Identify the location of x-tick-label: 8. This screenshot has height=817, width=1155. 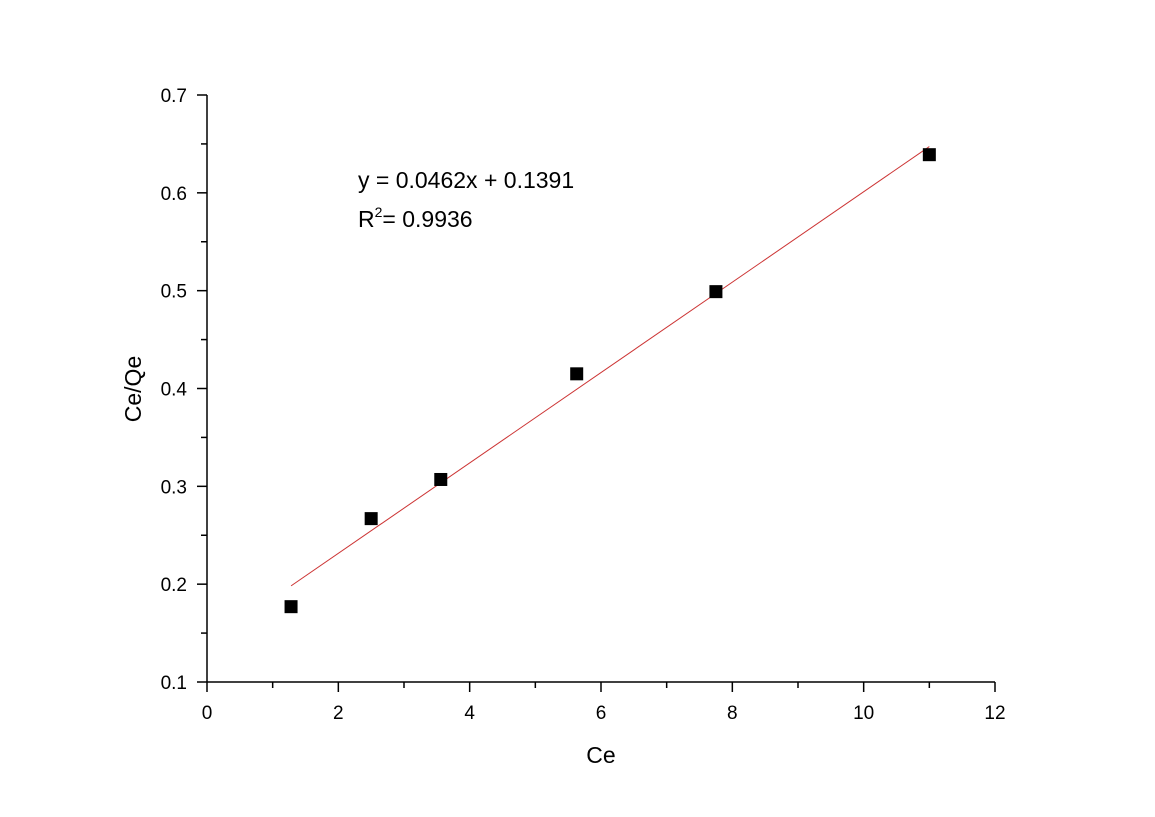
(732, 713).